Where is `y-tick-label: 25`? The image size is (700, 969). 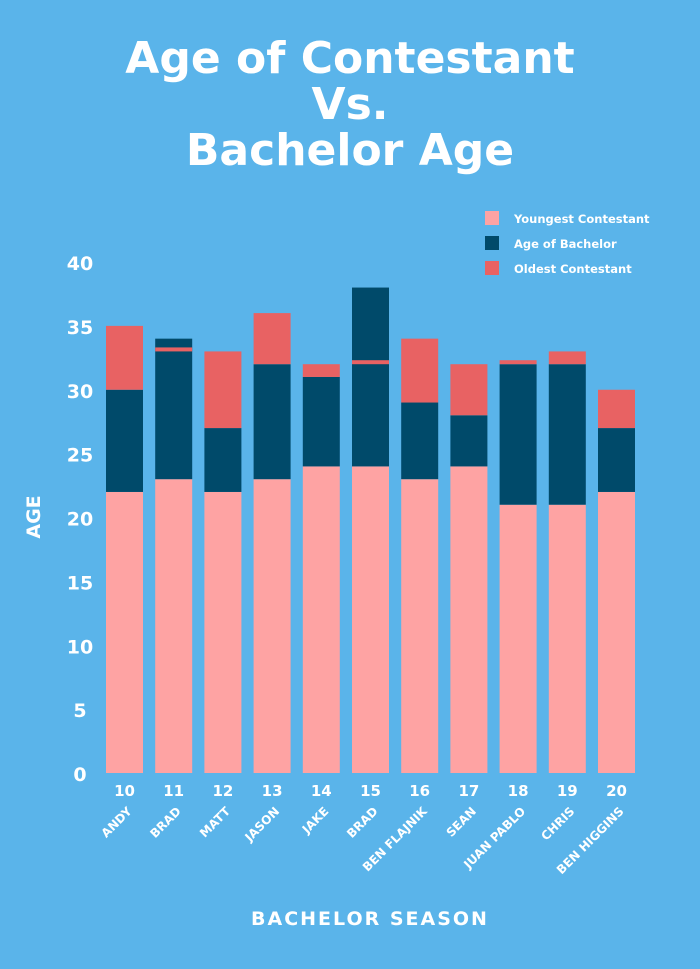
y-tick-label: 25 is located at coordinates (80, 456).